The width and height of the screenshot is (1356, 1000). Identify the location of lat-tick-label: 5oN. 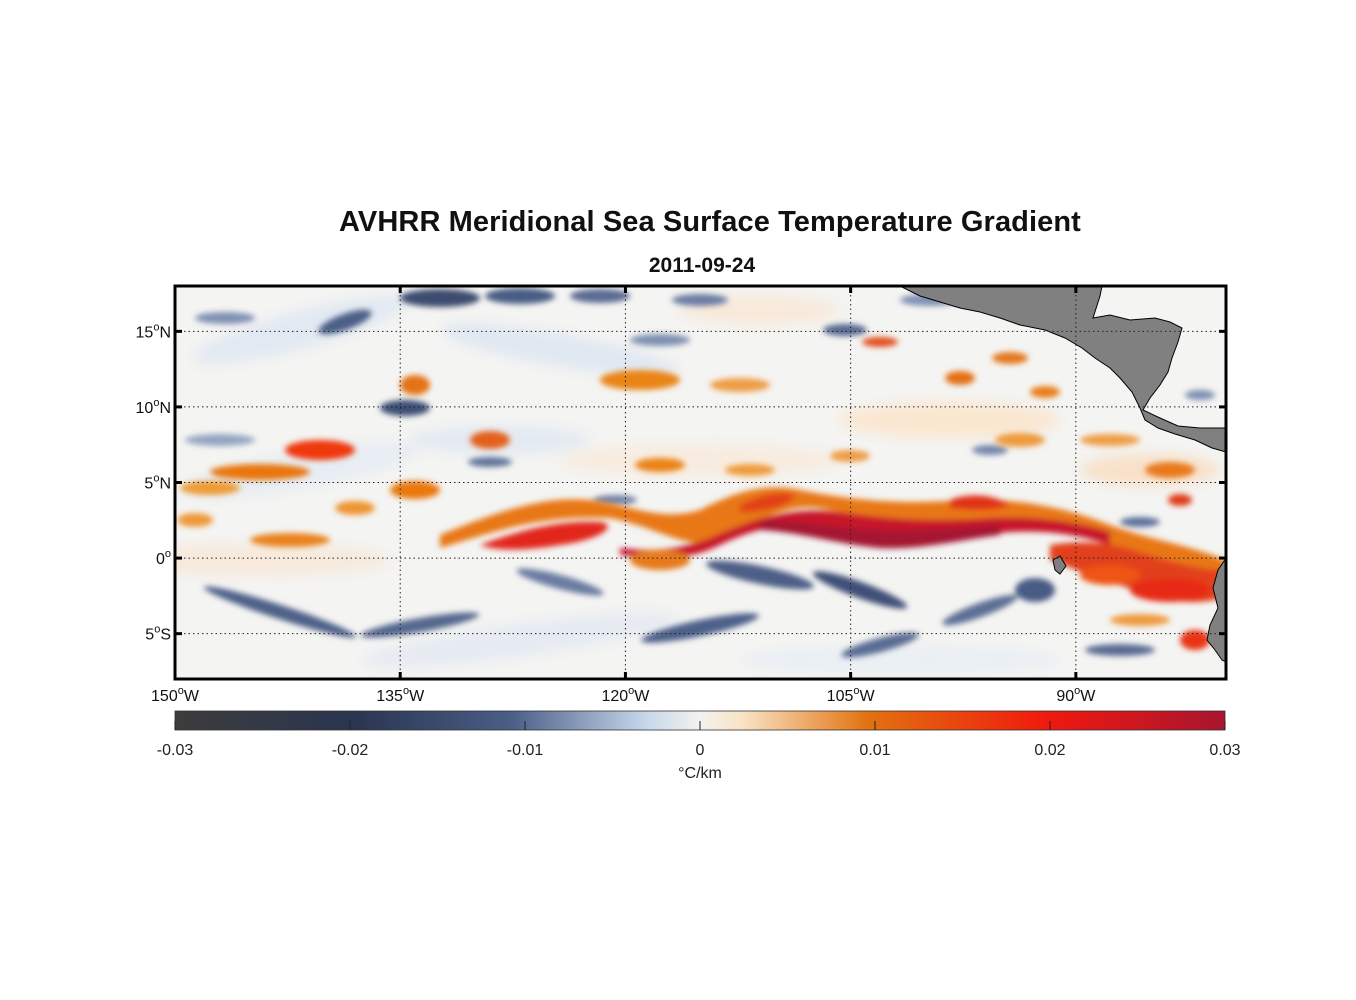
(157, 483).